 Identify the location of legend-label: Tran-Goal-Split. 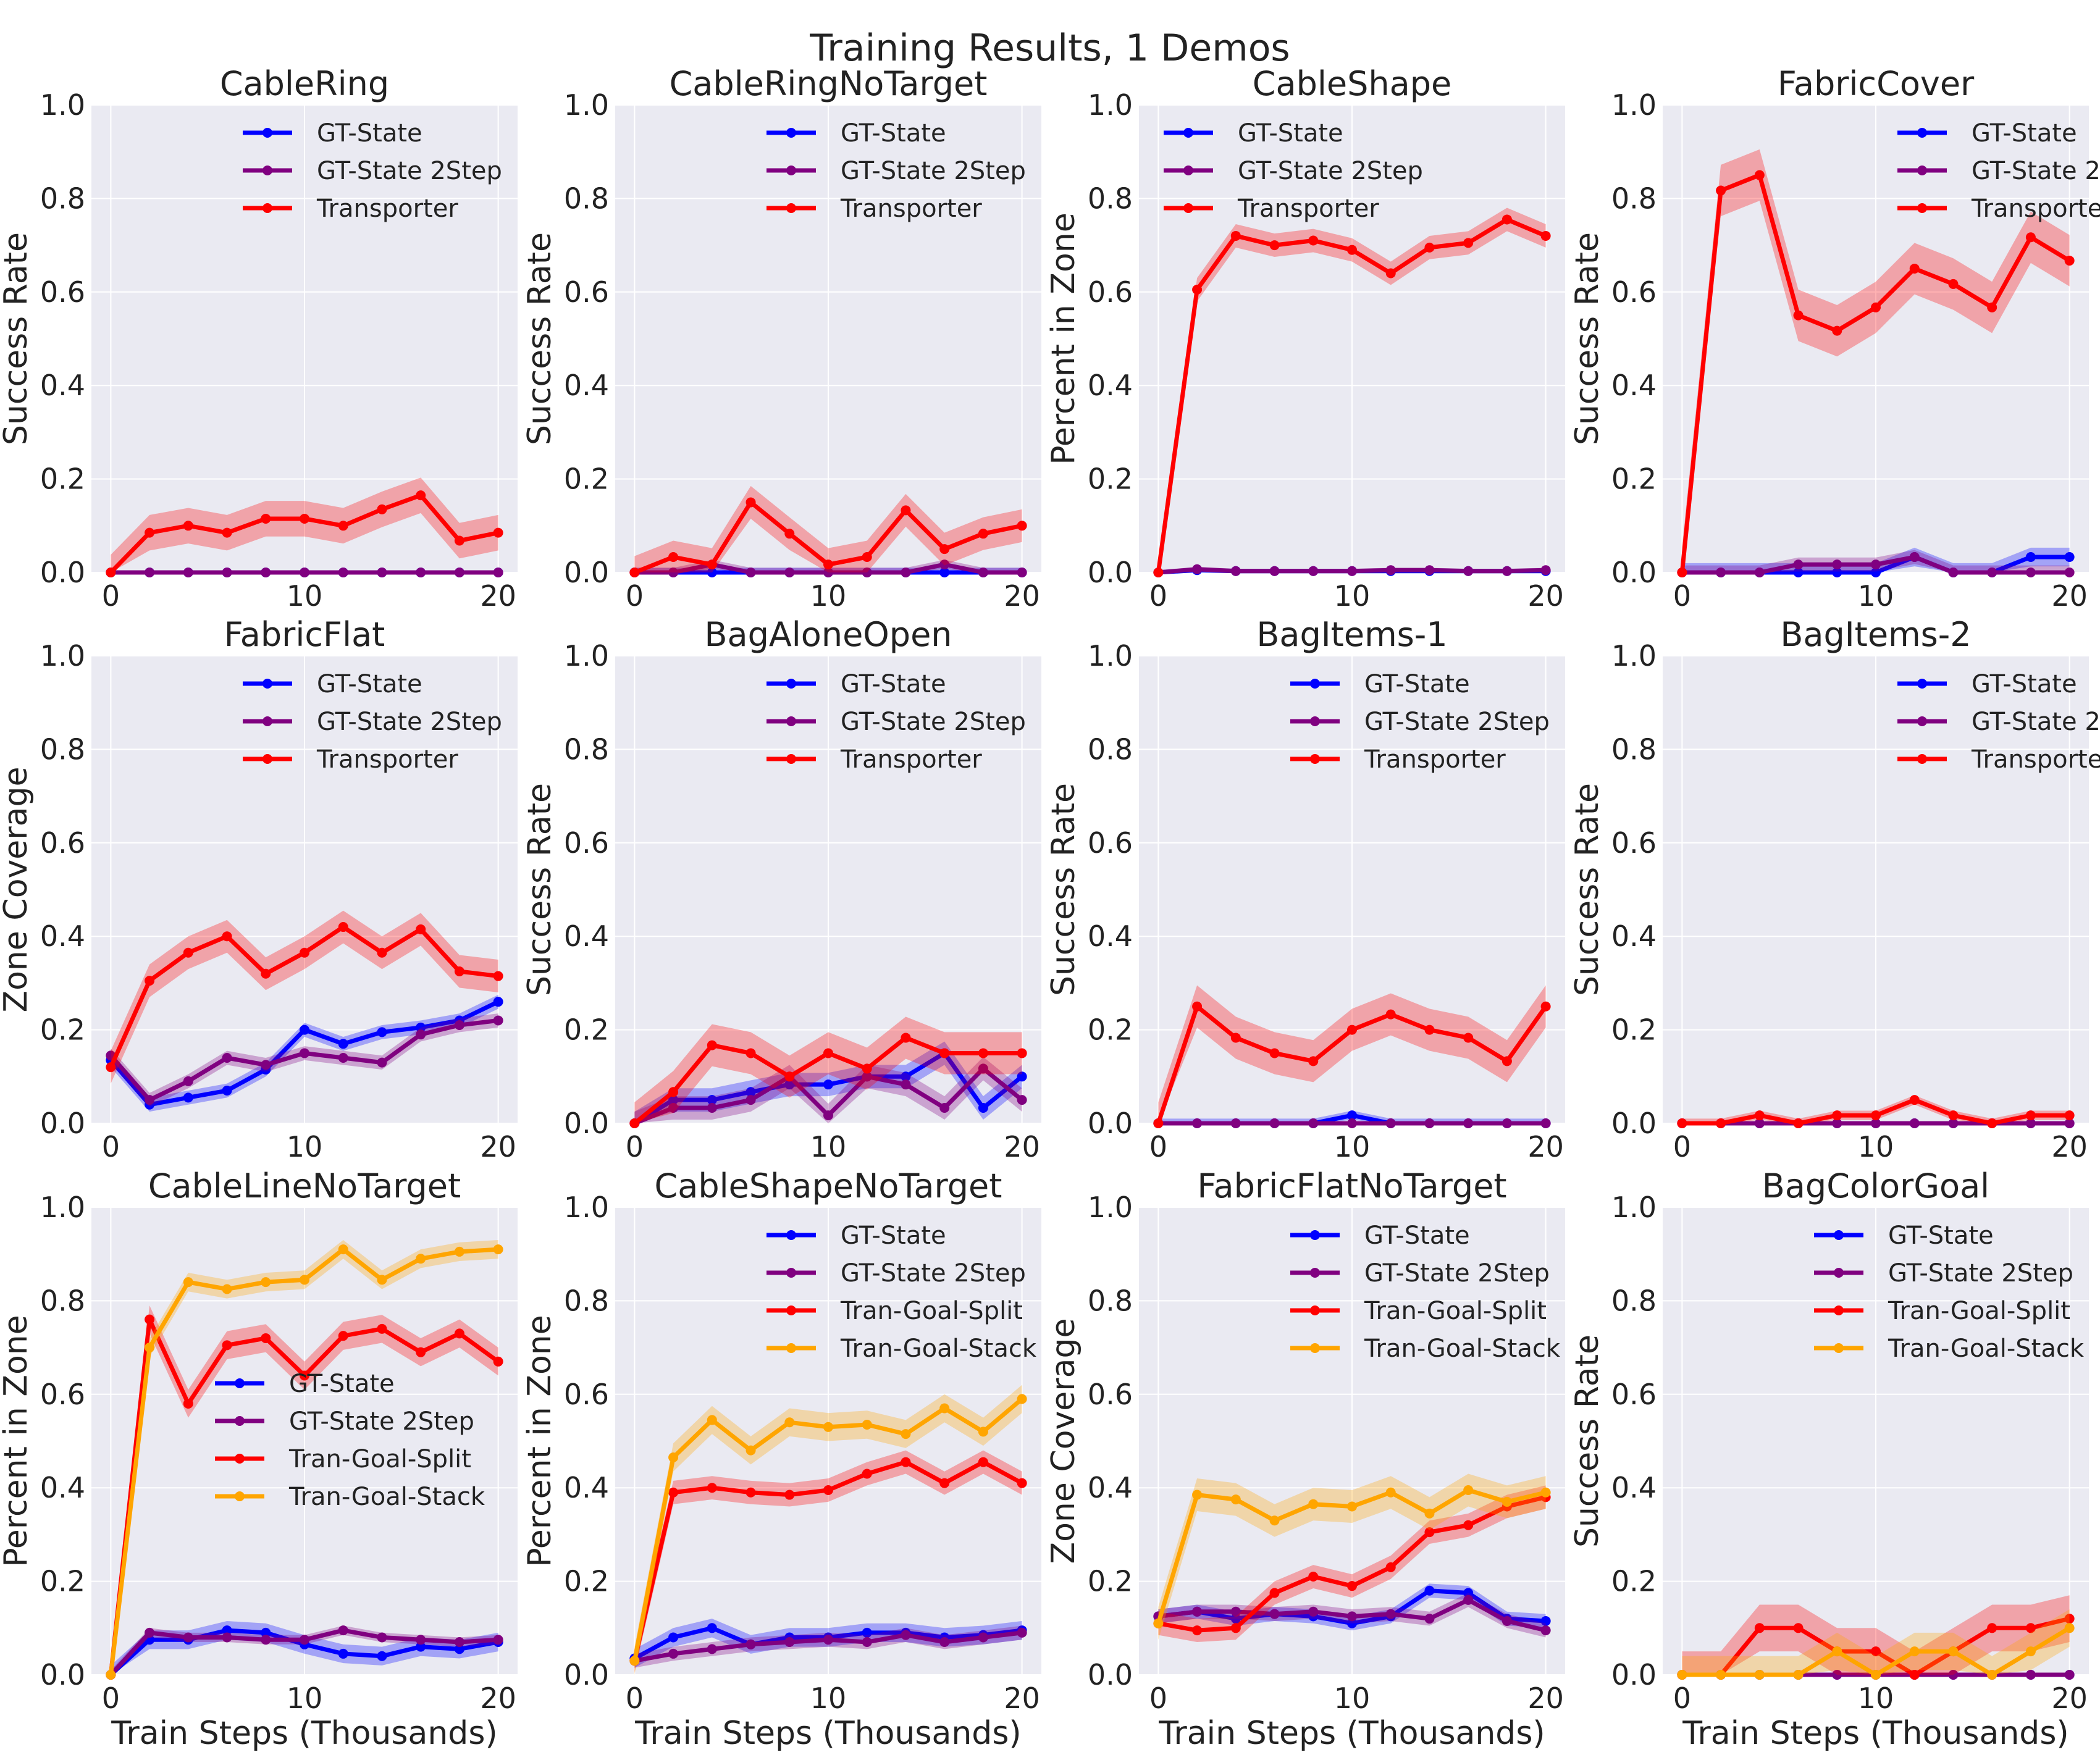
(379, 1459).